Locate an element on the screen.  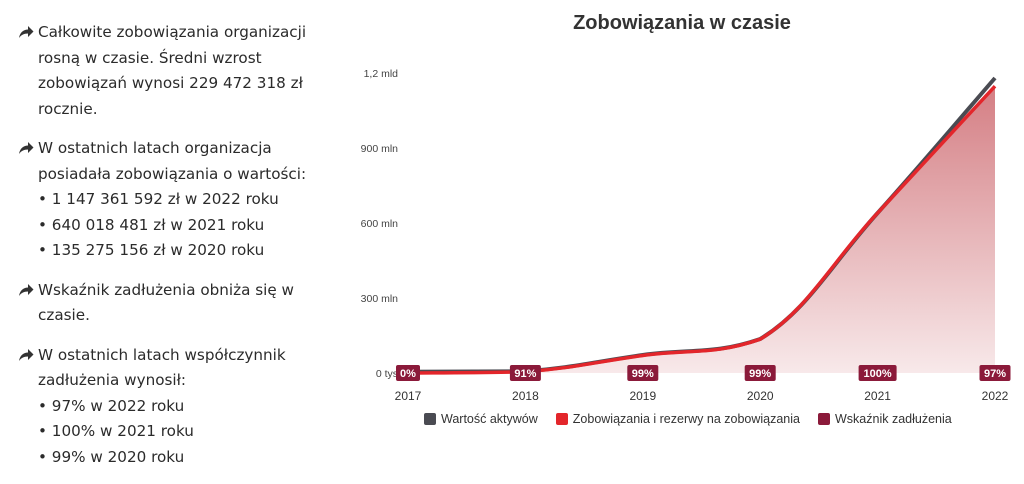
x-tick-label: 2018 is located at coordinates (525, 396).